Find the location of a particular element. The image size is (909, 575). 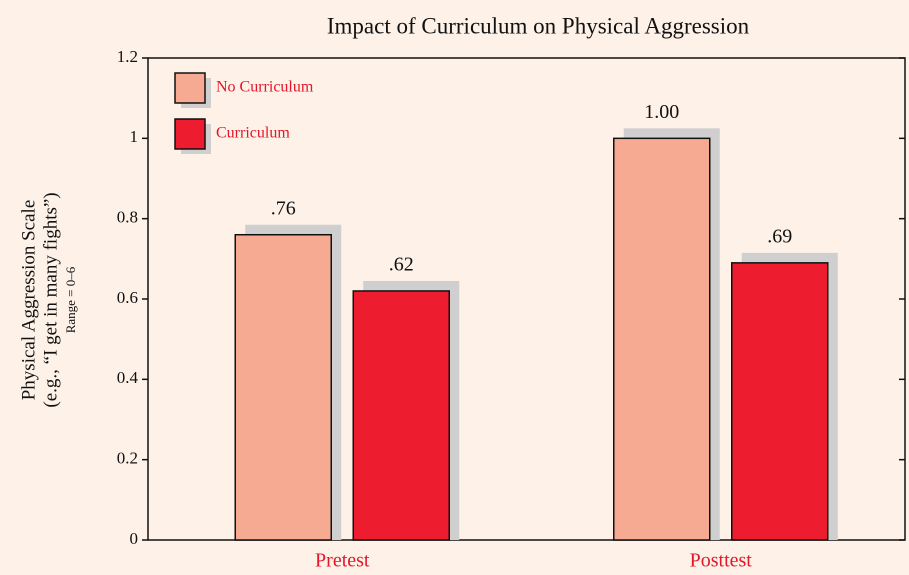

x-tick-label: Posttest is located at coordinates (721, 561).